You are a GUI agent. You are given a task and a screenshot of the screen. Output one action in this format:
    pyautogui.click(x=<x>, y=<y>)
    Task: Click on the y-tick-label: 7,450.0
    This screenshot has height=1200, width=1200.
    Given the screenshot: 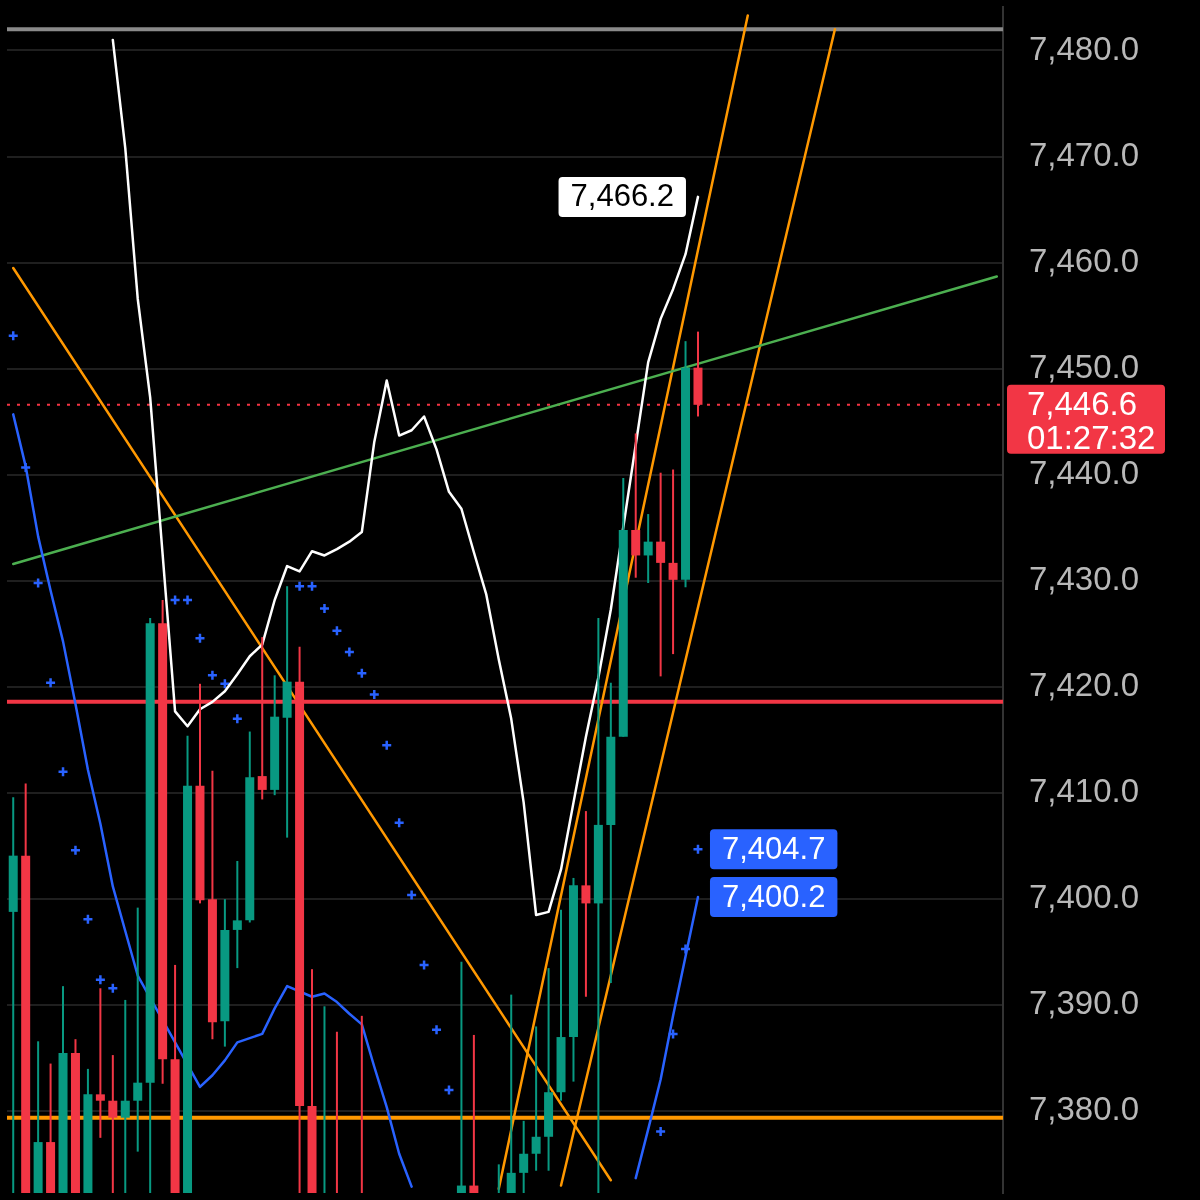 What is the action you would take?
    pyautogui.click(x=1084, y=366)
    